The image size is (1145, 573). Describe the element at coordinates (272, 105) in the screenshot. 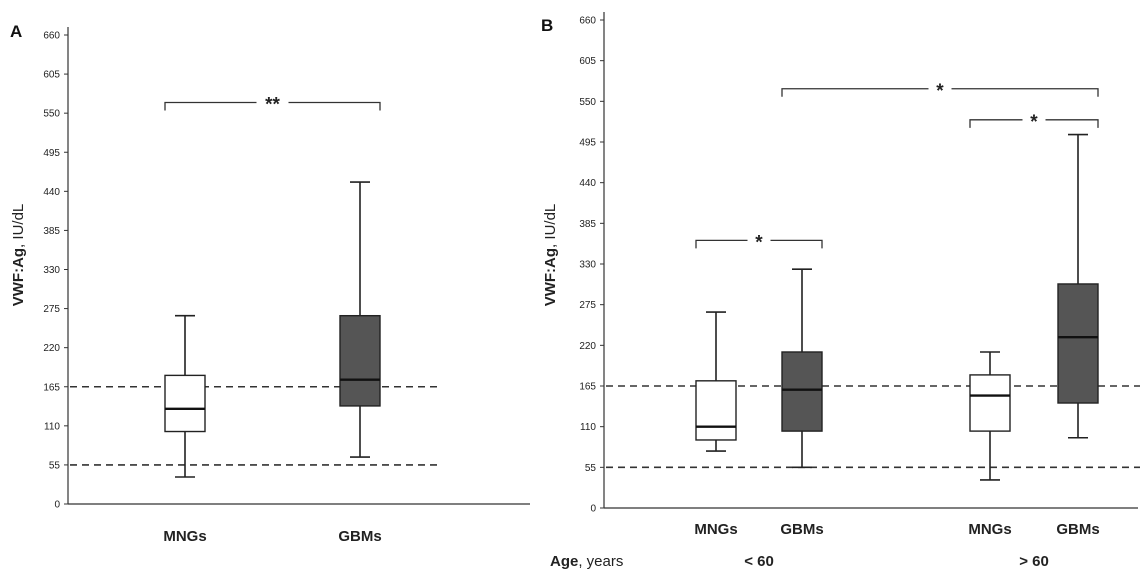

I see `significance-label: **` at that location.